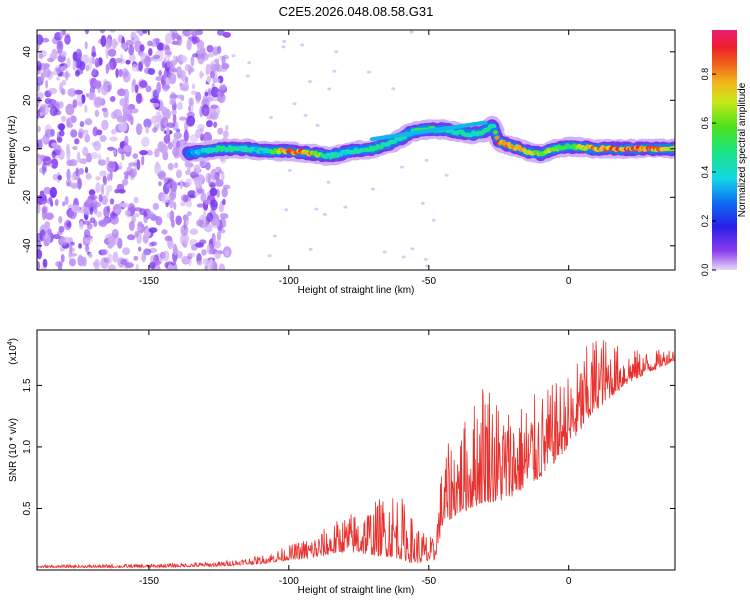  Describe the element at coordinates (705, 270) in the screenshot. I see `colorbar-tick-label: 0.0` at that location.